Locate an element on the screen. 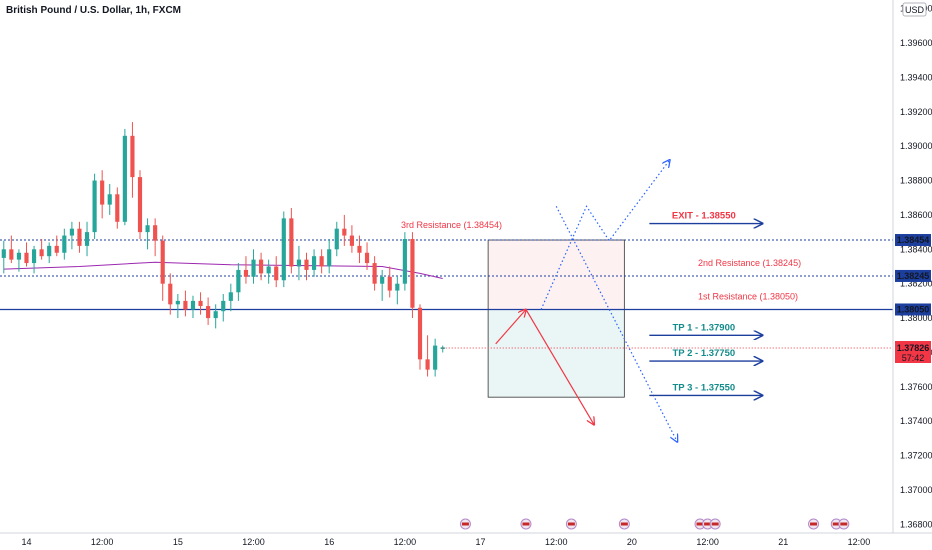  red-down-arrow is located at coordinates (559, 366).